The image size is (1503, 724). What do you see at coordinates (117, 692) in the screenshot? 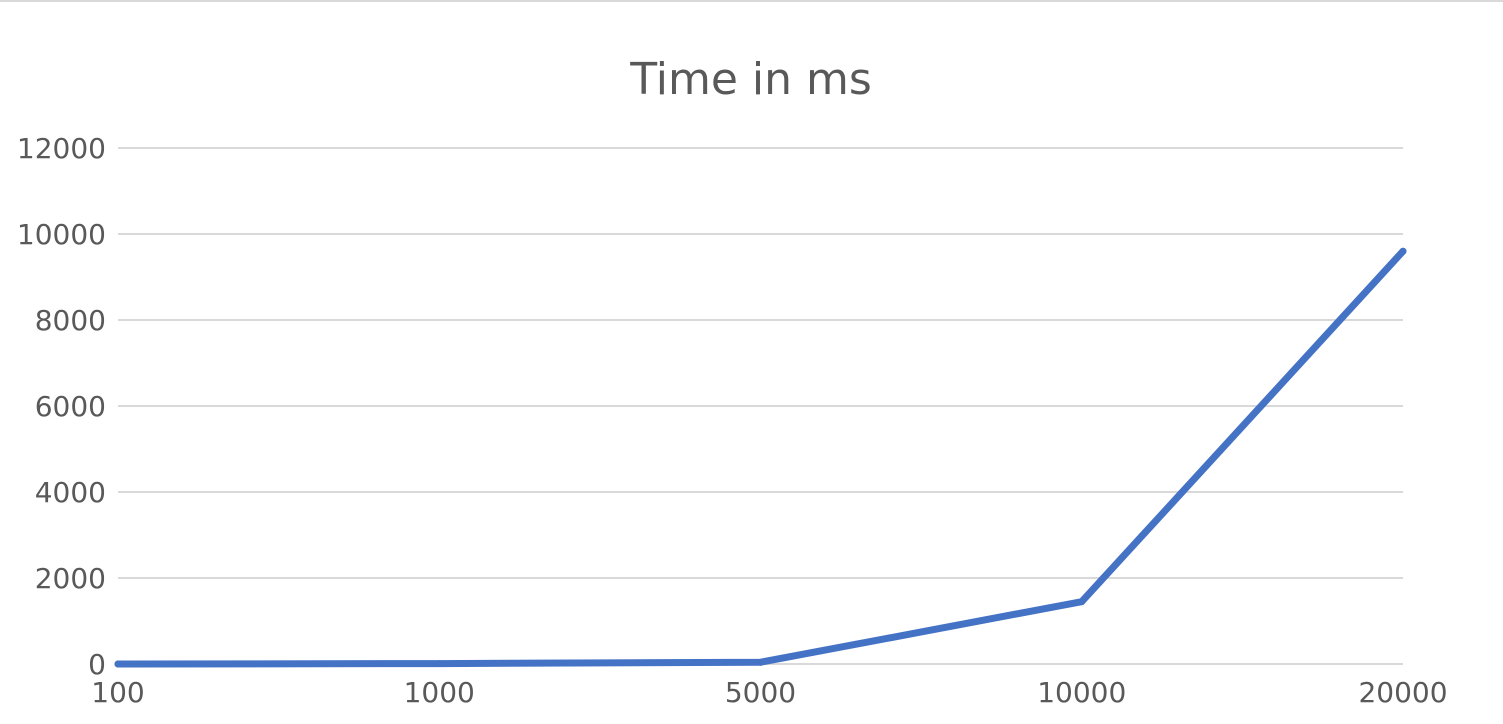
I see `x-tick-label: 100` at bounding box center [117, 692].